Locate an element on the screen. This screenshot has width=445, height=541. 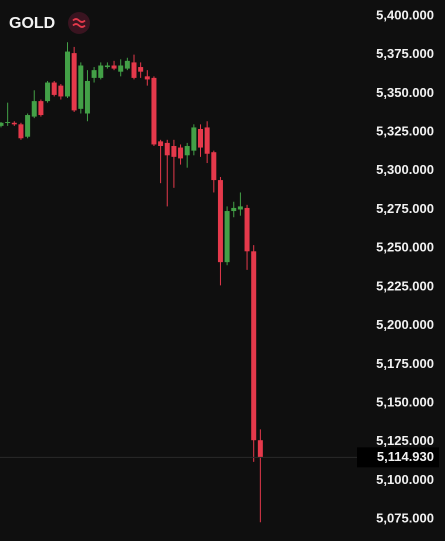
last-price-label: 5,114.930 is located at coordinates (405, 456).